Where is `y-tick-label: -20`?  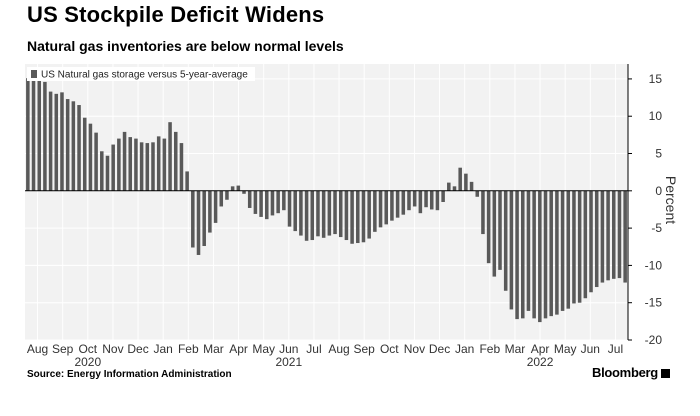 y-tick-label: -20 is located at coordinates (654, 340).